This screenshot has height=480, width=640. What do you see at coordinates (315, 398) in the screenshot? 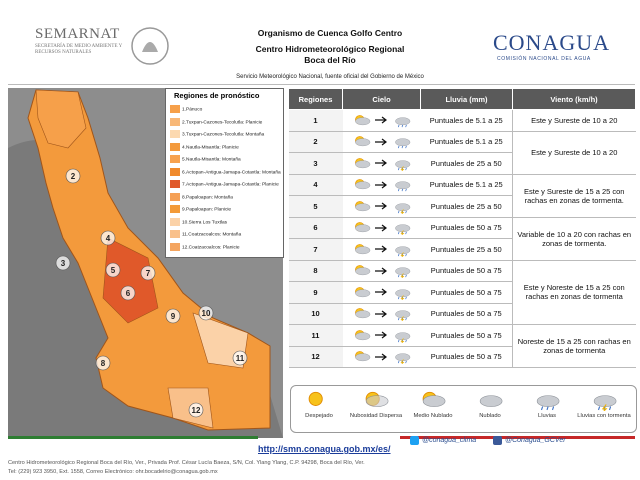
I see `sun` at bounding box center [315, 398].